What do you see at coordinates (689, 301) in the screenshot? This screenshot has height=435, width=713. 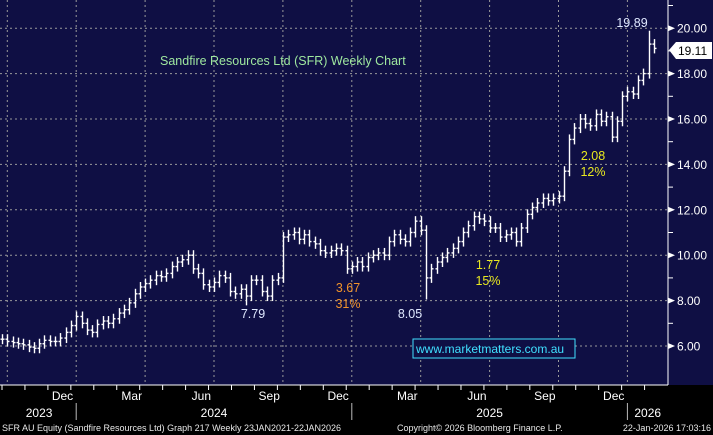 I see `y-tick-label: 8.00` at bounding box center [689, 301].